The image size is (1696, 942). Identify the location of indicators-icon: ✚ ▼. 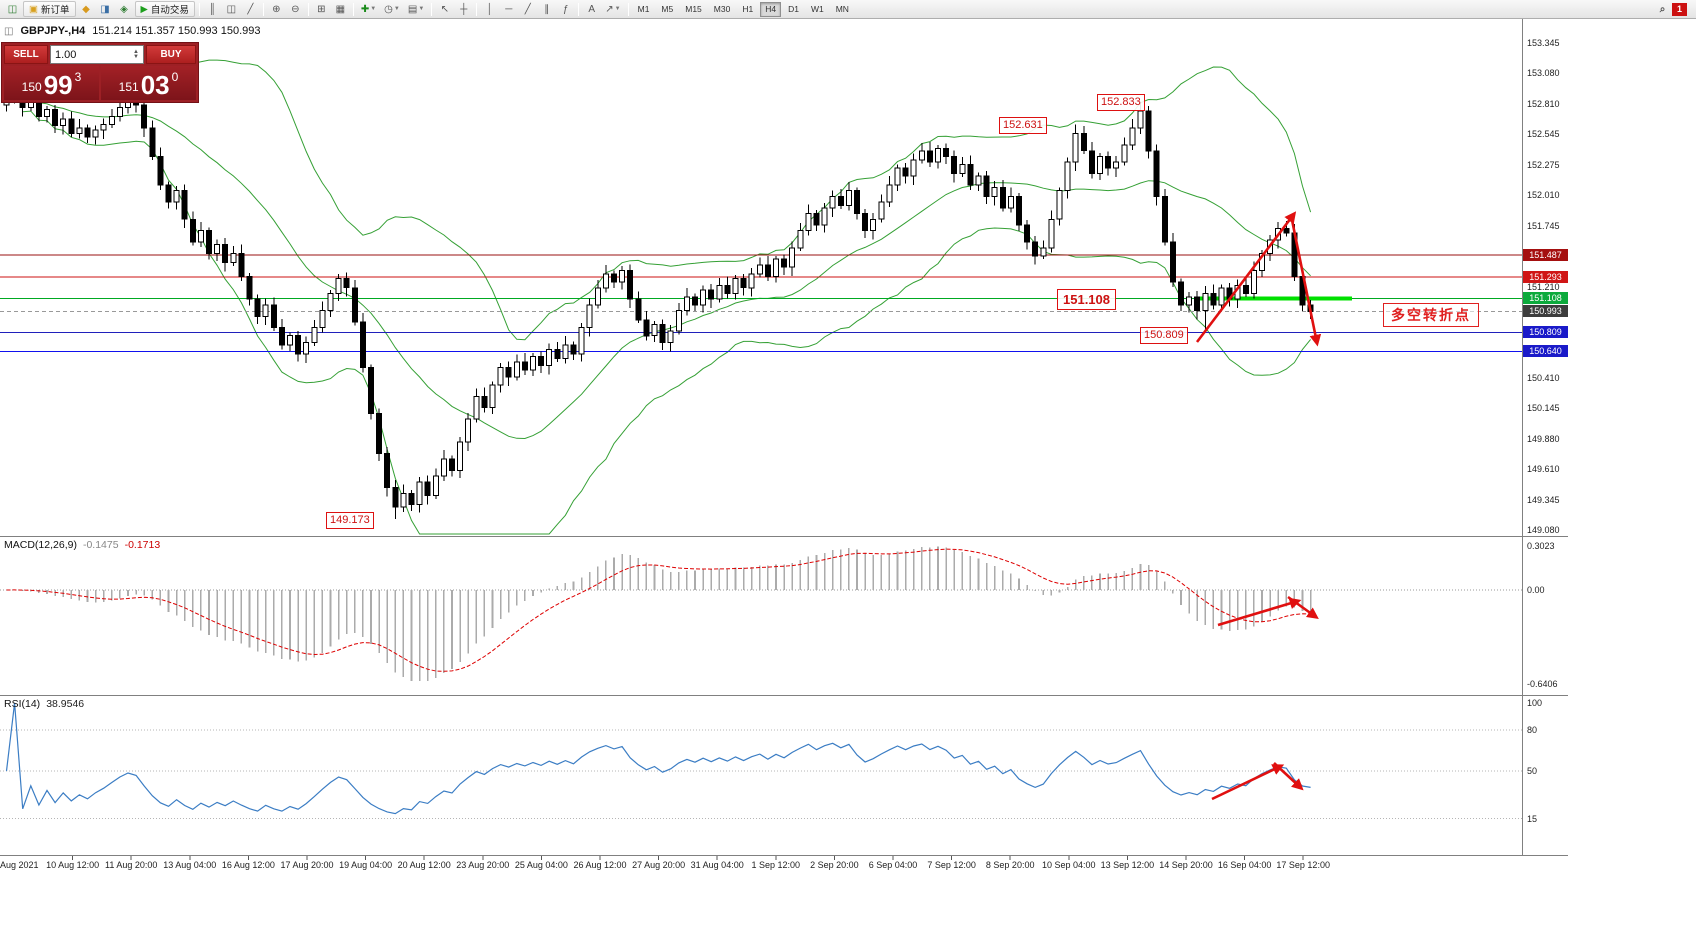
(368, 9).